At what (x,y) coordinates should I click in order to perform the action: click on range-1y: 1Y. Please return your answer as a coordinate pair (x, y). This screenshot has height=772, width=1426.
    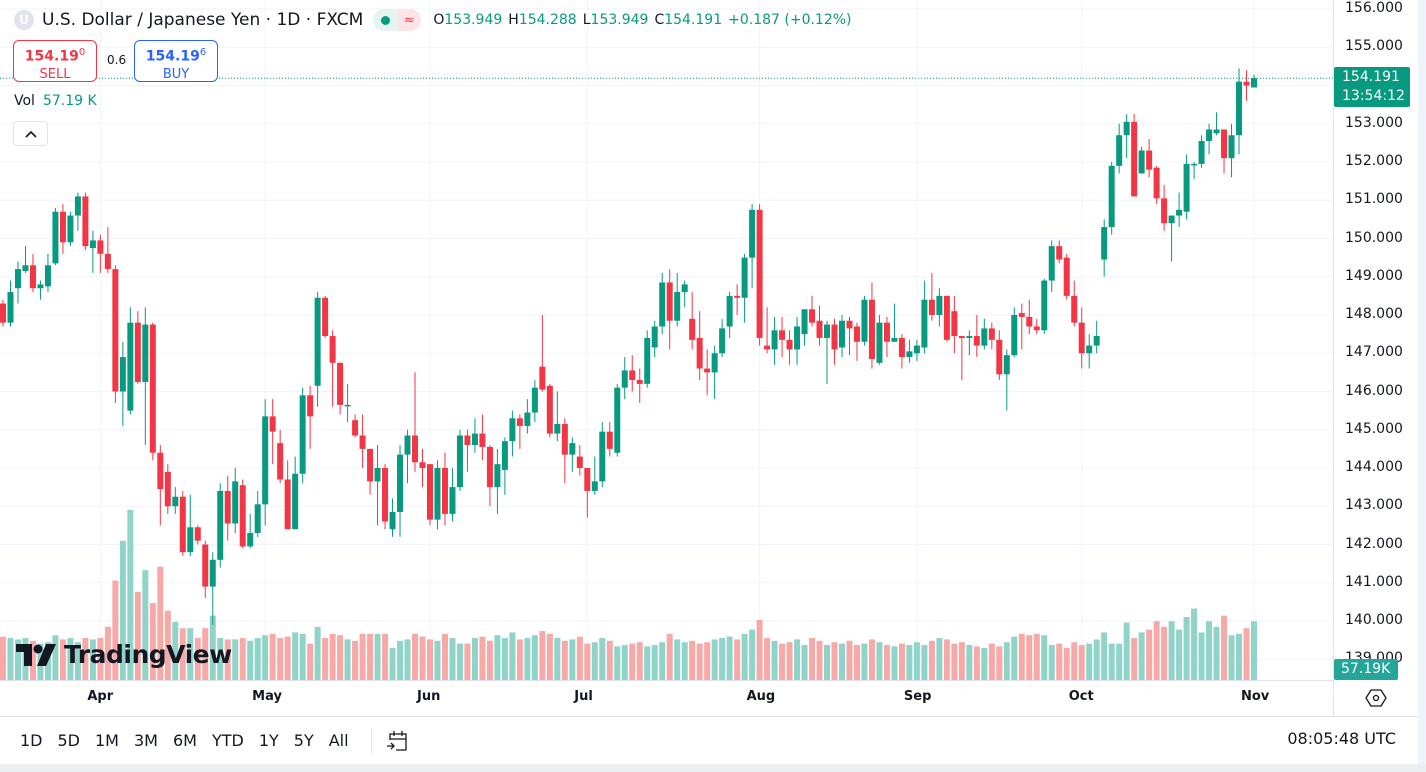
    Looking at the image, I should click on (268, 740).